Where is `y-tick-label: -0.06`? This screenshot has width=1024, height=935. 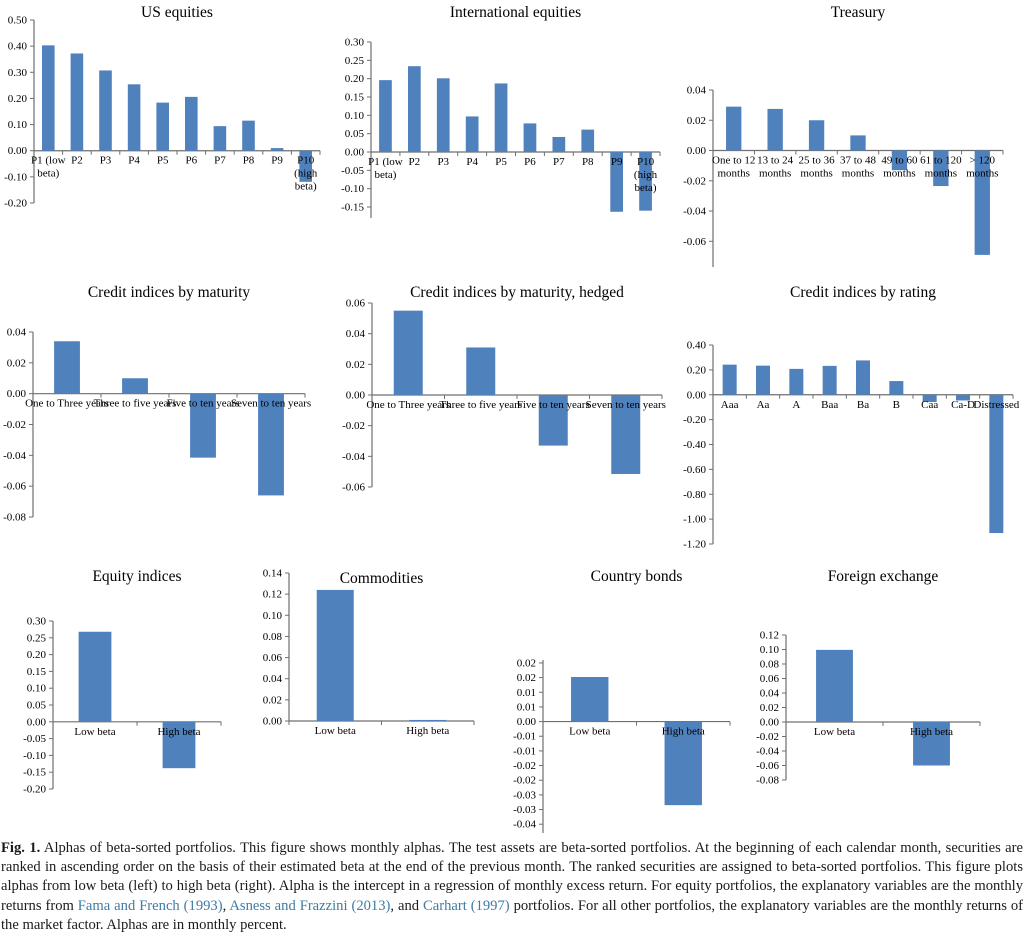 y-tick-label: -0.06 is located at coordinates (353, 488).